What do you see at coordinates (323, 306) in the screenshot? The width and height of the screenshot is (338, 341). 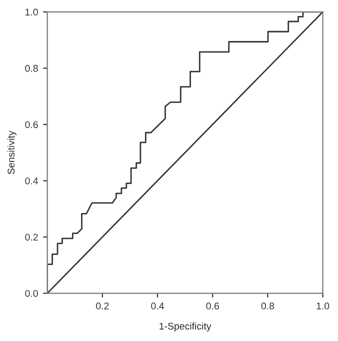 I see `x-tick-label: 1.0` at bounding box center [323, 306].